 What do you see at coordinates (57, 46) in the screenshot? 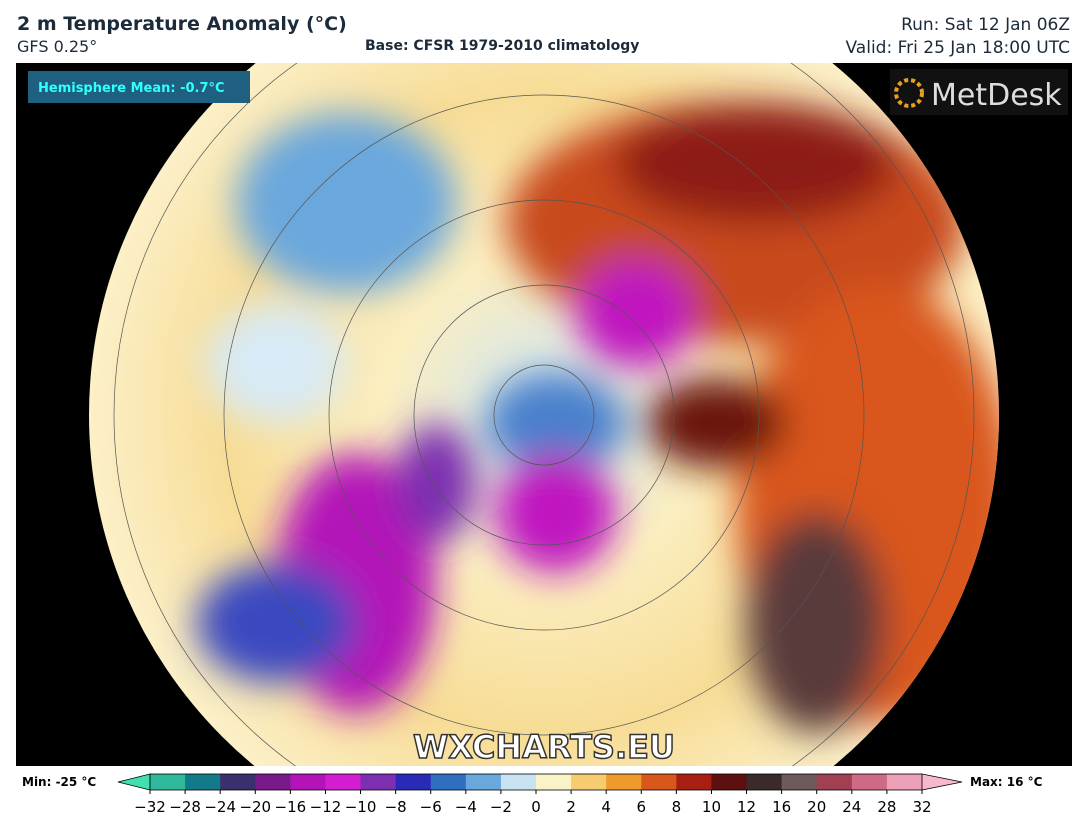
I see `model: GFS 0.25°` at bounding box center [57, 46].